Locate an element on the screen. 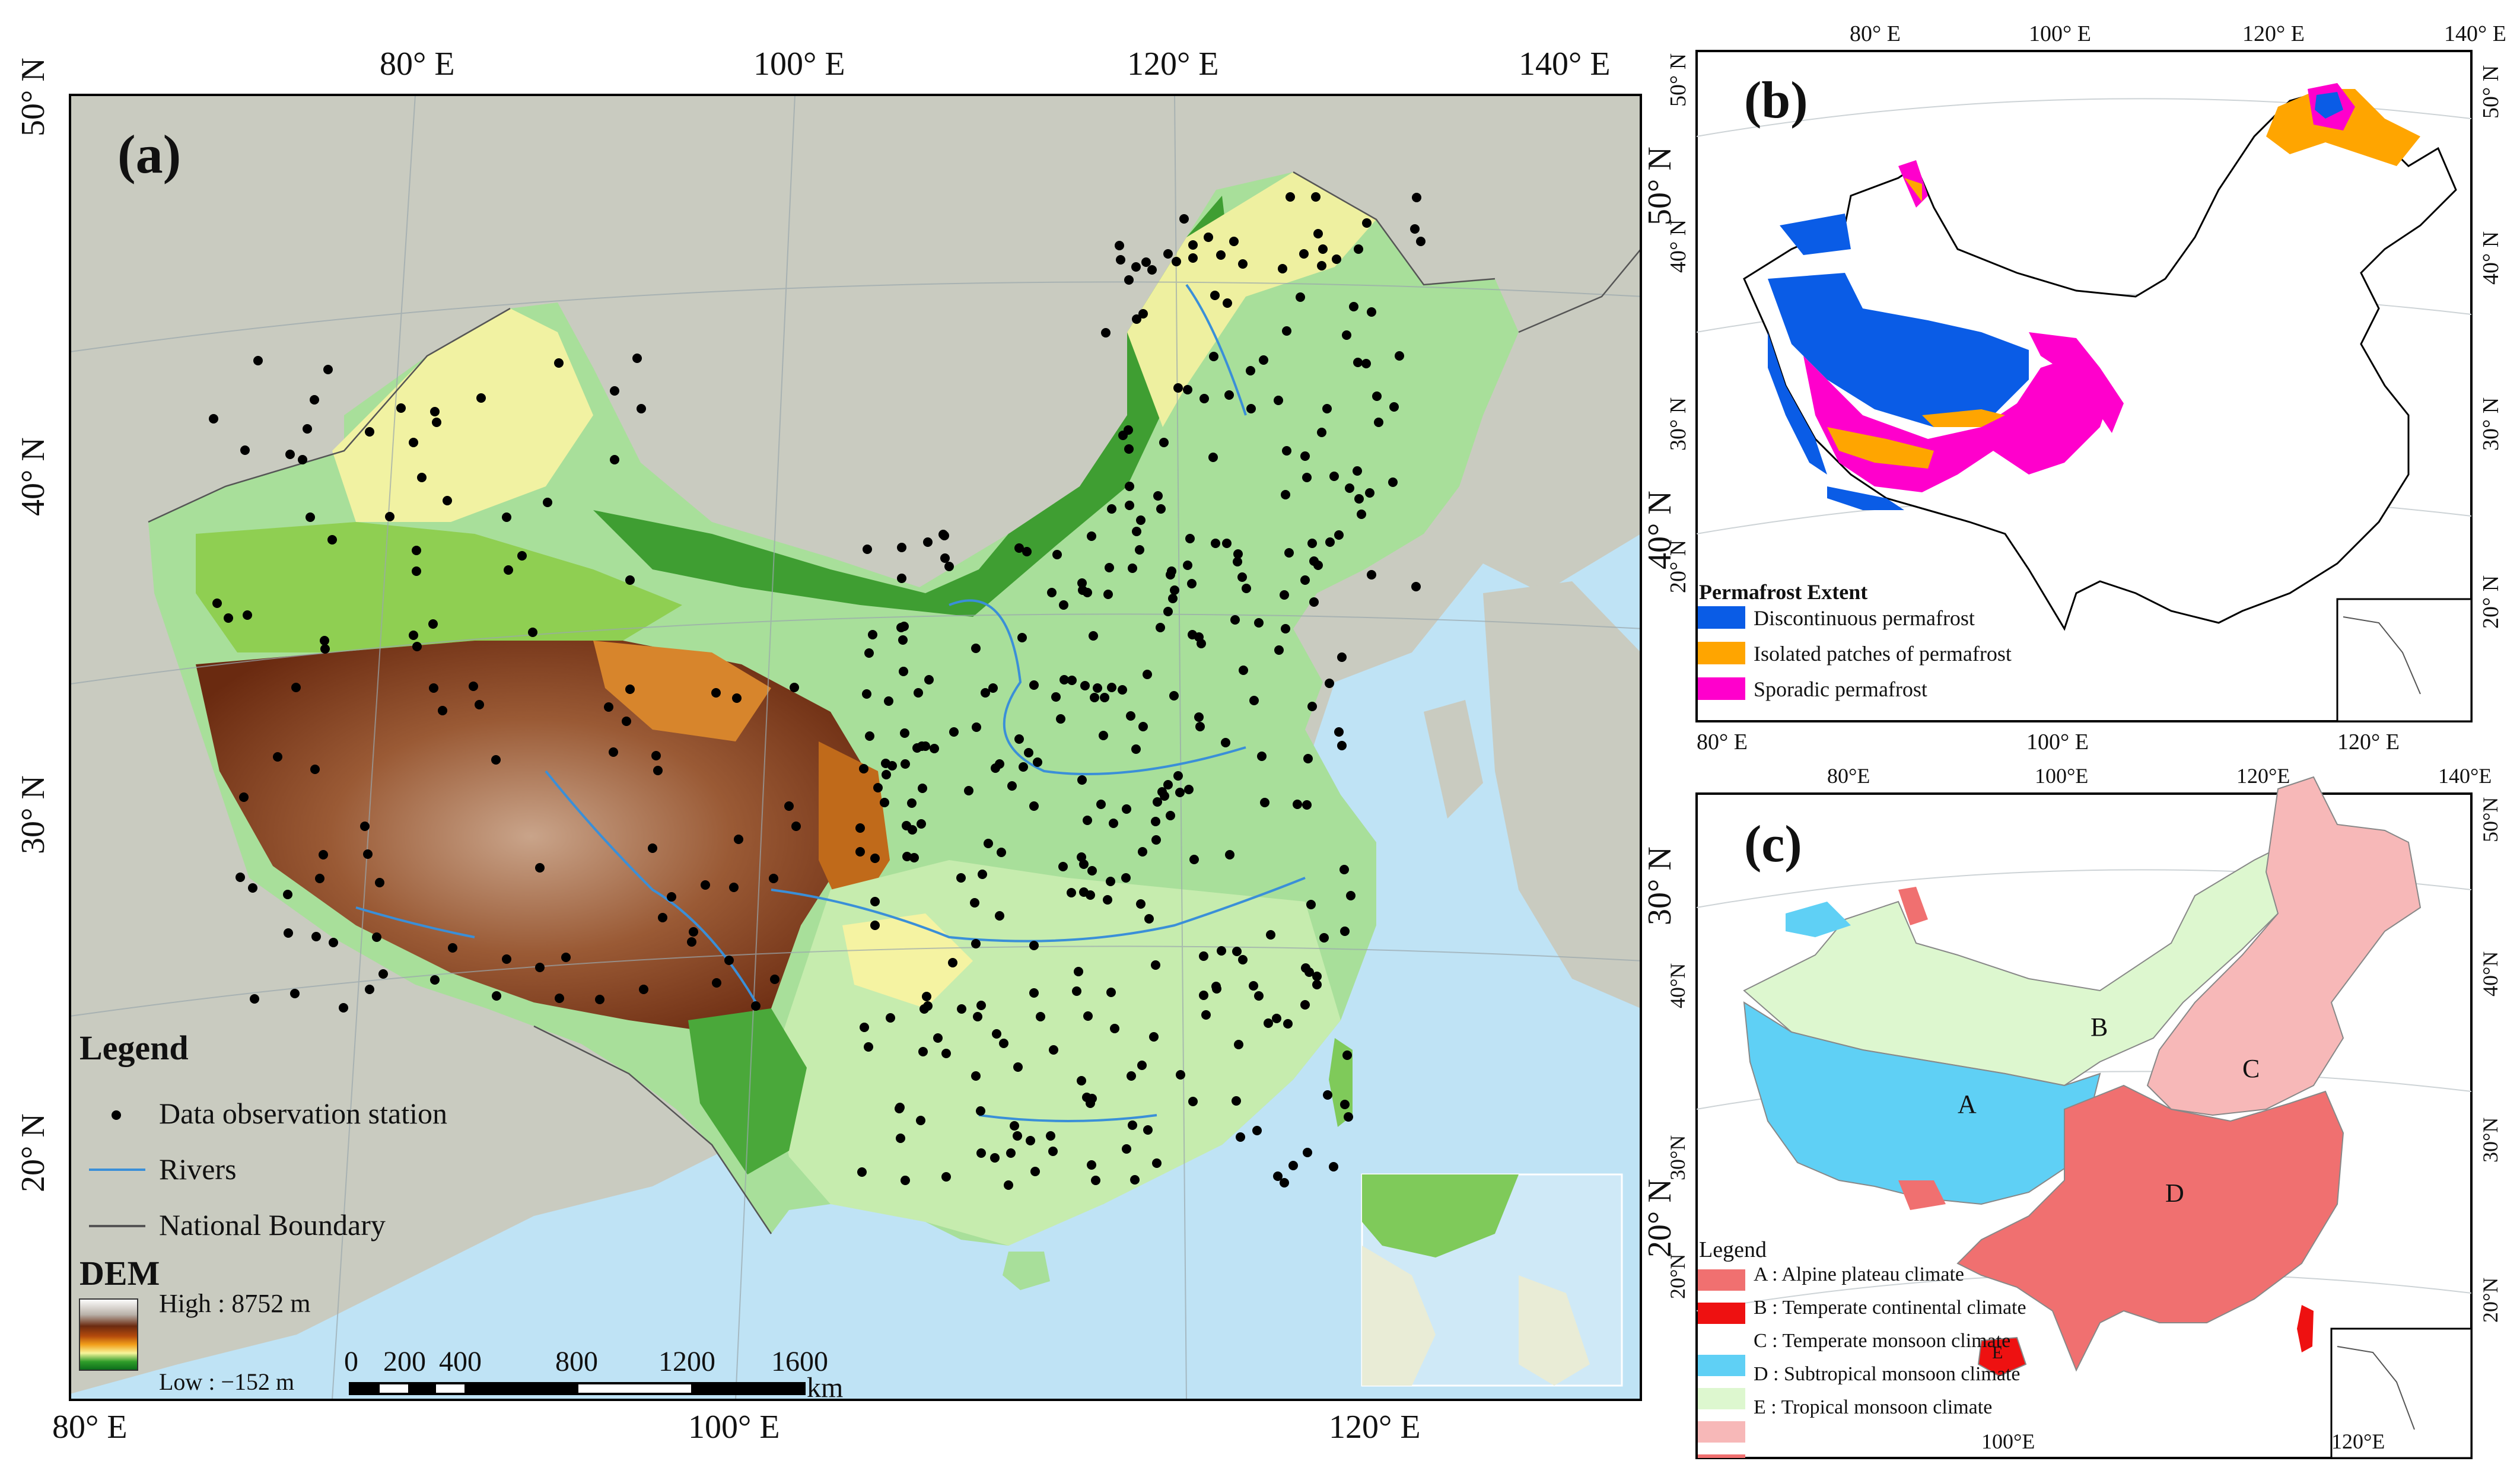 This screenshot has width=2520, height=1474. legend-swatch-d-row is located at coordinates (1721, 1280).